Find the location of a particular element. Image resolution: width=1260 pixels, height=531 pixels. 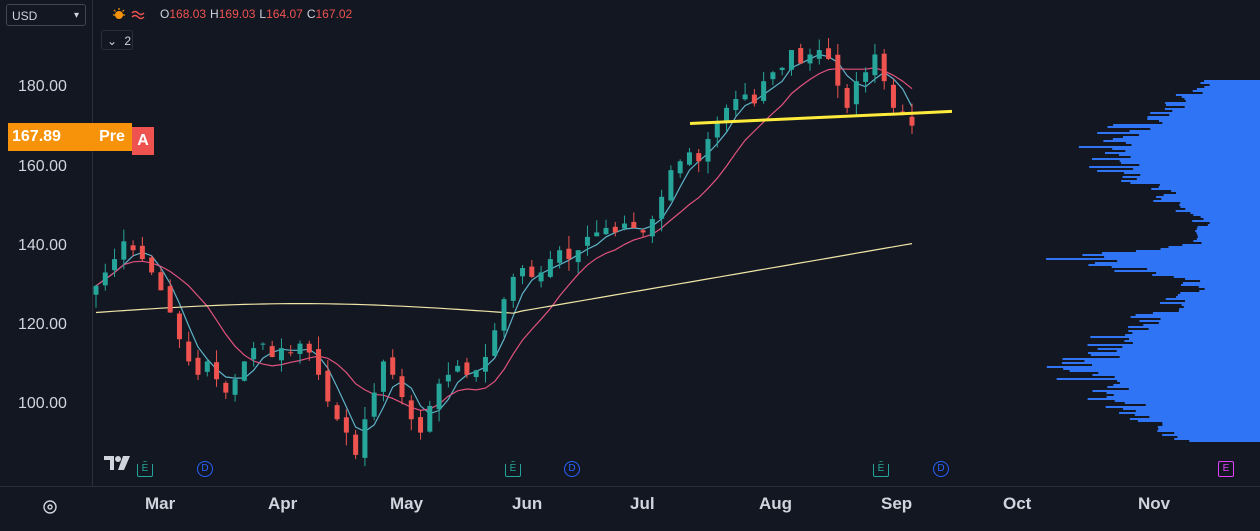

close-value: 167.02 is located at coordinates (334, 14).